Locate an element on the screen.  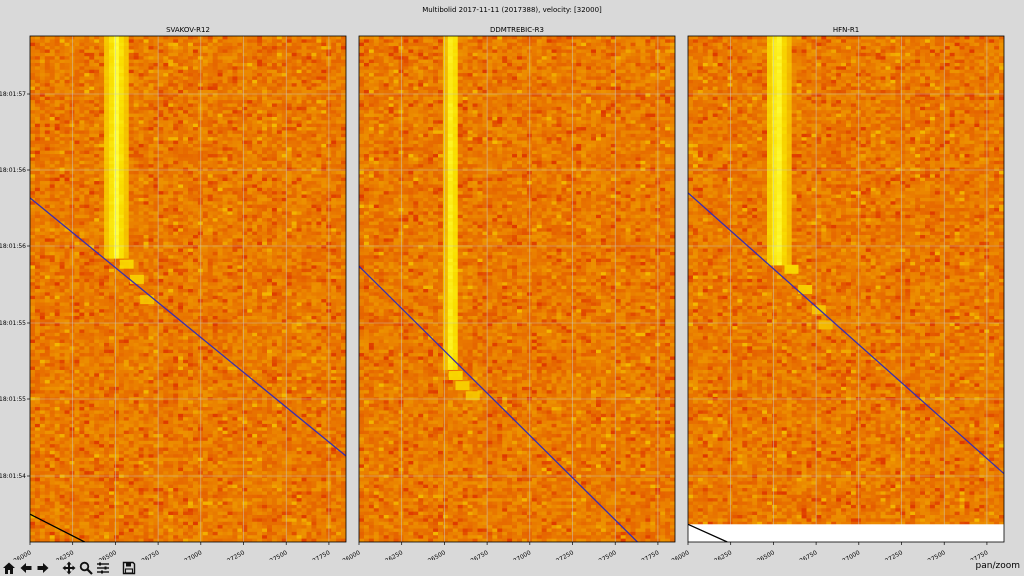
configure-subplots-button is located at coordinates (103, 568).